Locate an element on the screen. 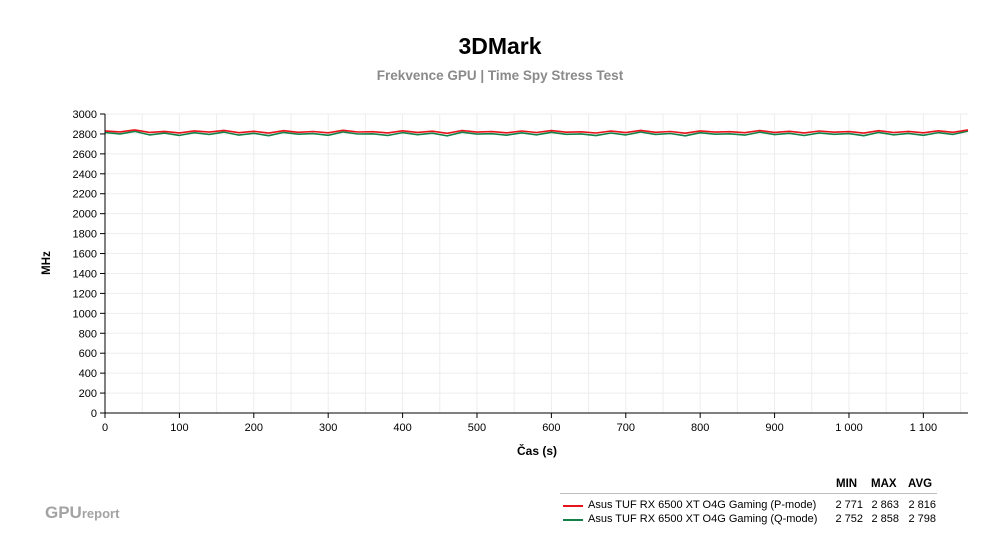 This screenshot has width=1000, height=550. x-tick-label: 0 is located at coordinates (105, 428).